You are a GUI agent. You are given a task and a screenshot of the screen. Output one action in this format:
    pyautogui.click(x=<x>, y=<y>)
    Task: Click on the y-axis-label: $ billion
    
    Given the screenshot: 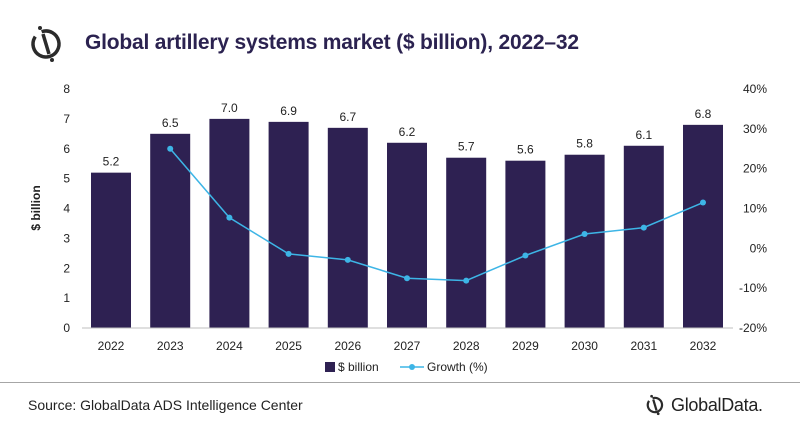 What is the action you would take?
    pyautogui.click(x=36, y=207)
    